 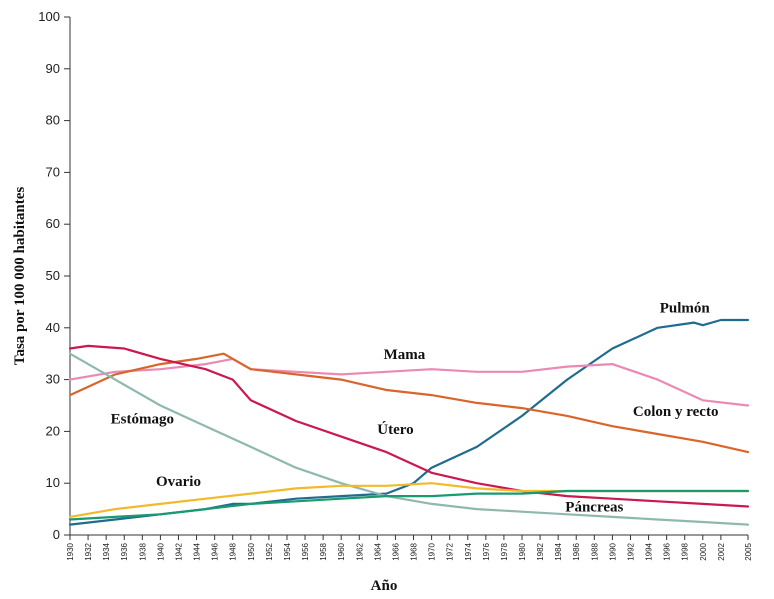 I want to click on x-axis-title: Año, so click(x=384, y=586).